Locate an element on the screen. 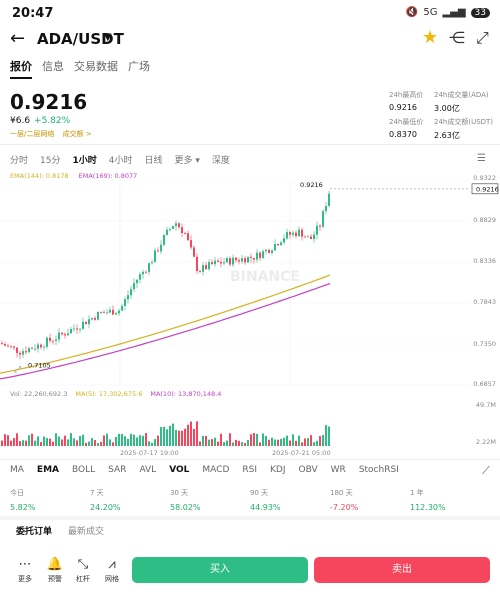 This screenshot has width=500, height=601. buy-button: 买入 is located at coordinates (220, 570).